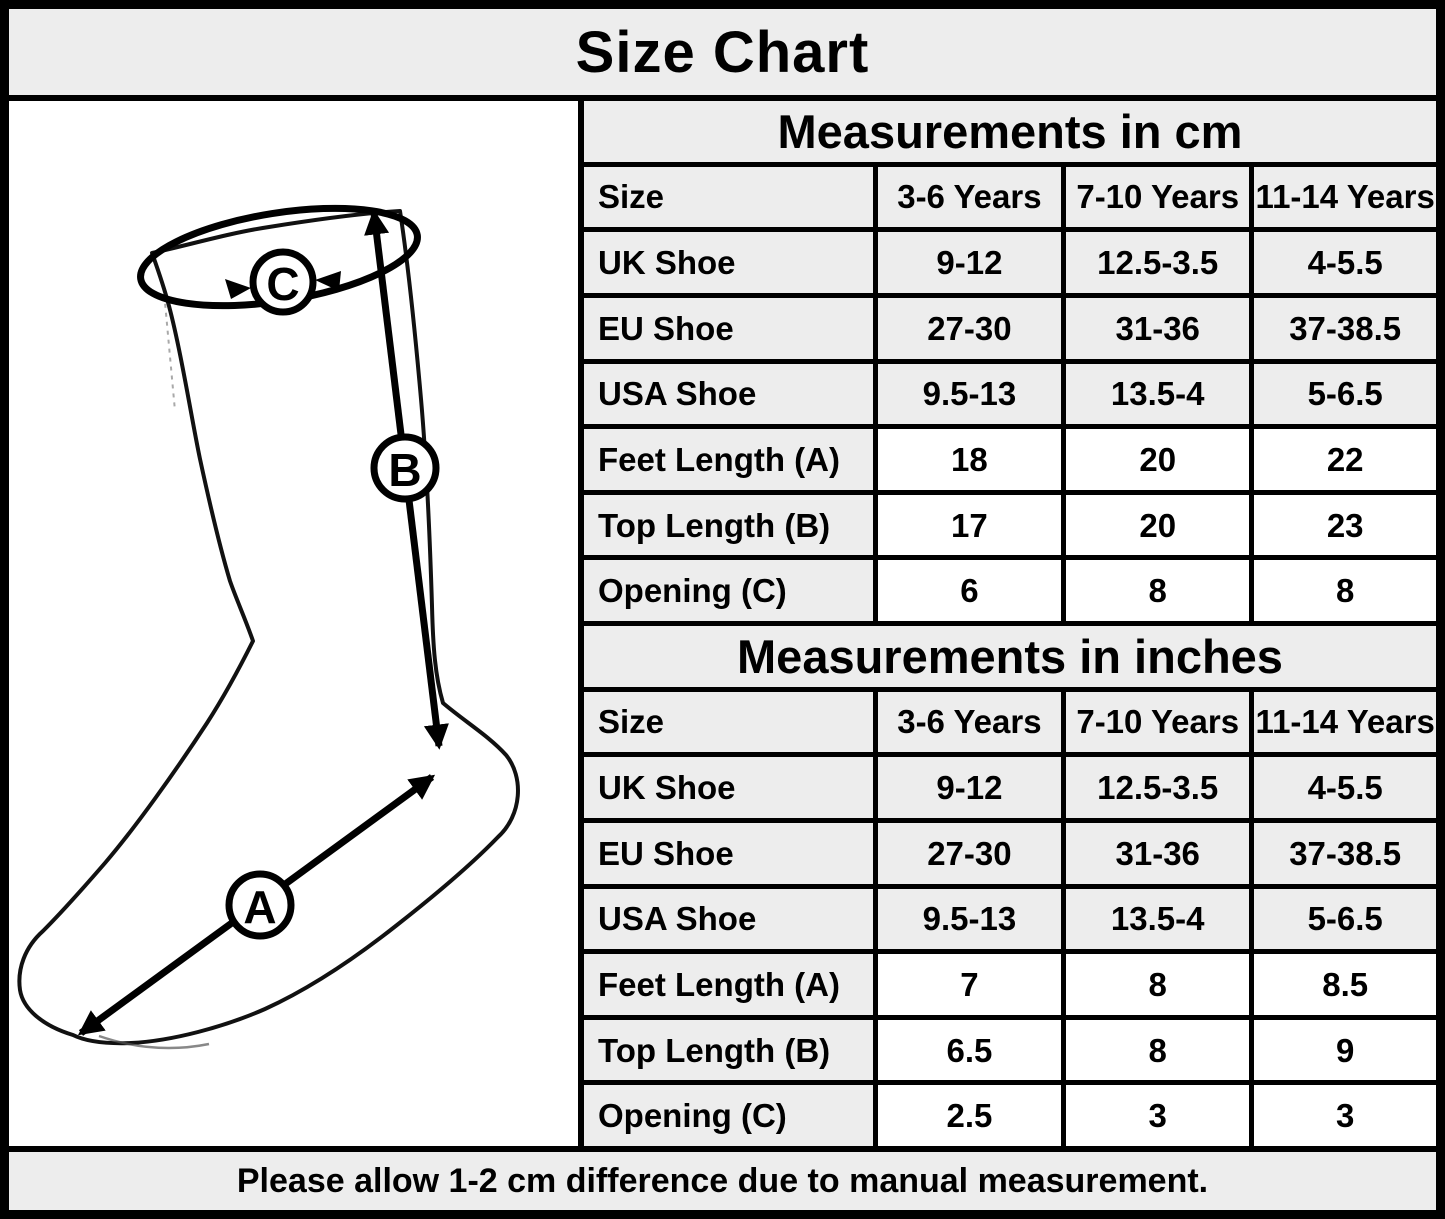 This screenshot has height=1219, width=1445. Describe the element at coordinates (154, 1042) in the screenshot. I see `toe-crease-line` at that location.